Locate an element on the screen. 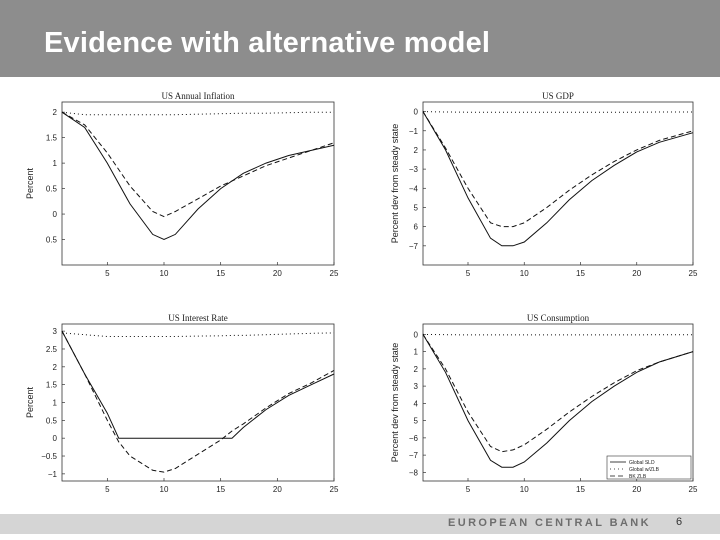 The width and height of the screenshot is (720, 540). footer-bar is located at coordinates (360, 524).